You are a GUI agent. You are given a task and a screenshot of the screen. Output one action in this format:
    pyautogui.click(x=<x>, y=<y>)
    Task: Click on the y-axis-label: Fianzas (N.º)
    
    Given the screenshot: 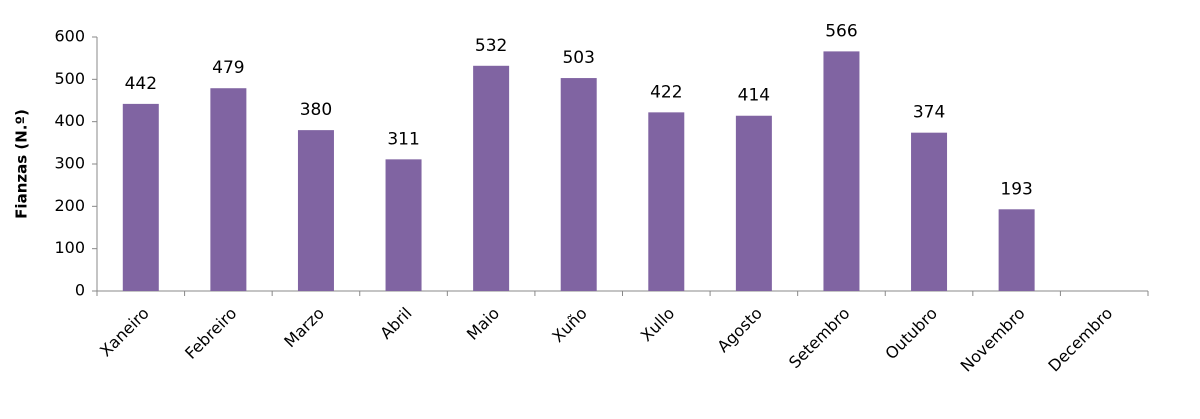 What is the action you would take?
    pyautogui.click(x=22, y=164)
    